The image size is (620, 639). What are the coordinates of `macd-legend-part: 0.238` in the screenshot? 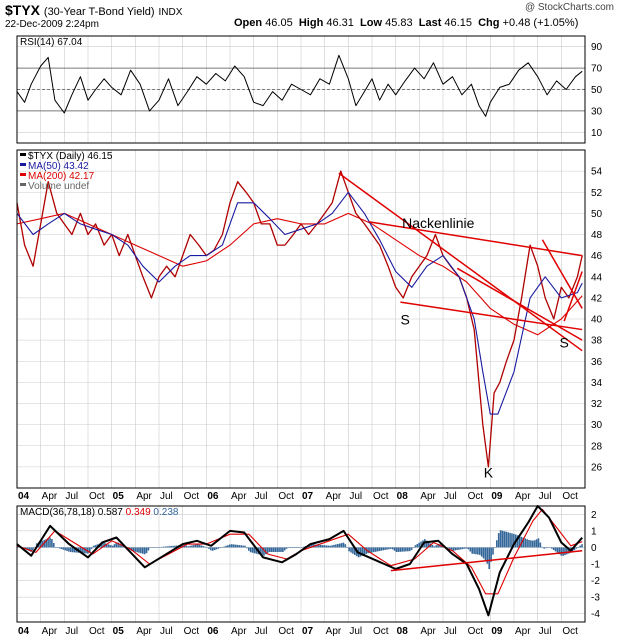 It's located at (165, 512).